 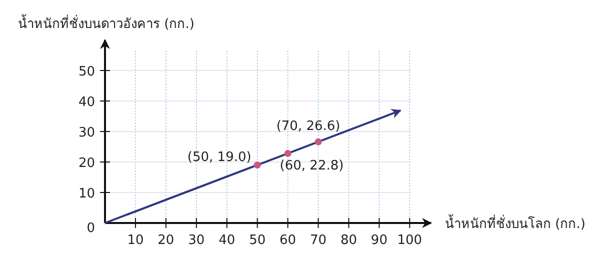 I want to click on x-tick-label: 70, so click(x=318, y=240).